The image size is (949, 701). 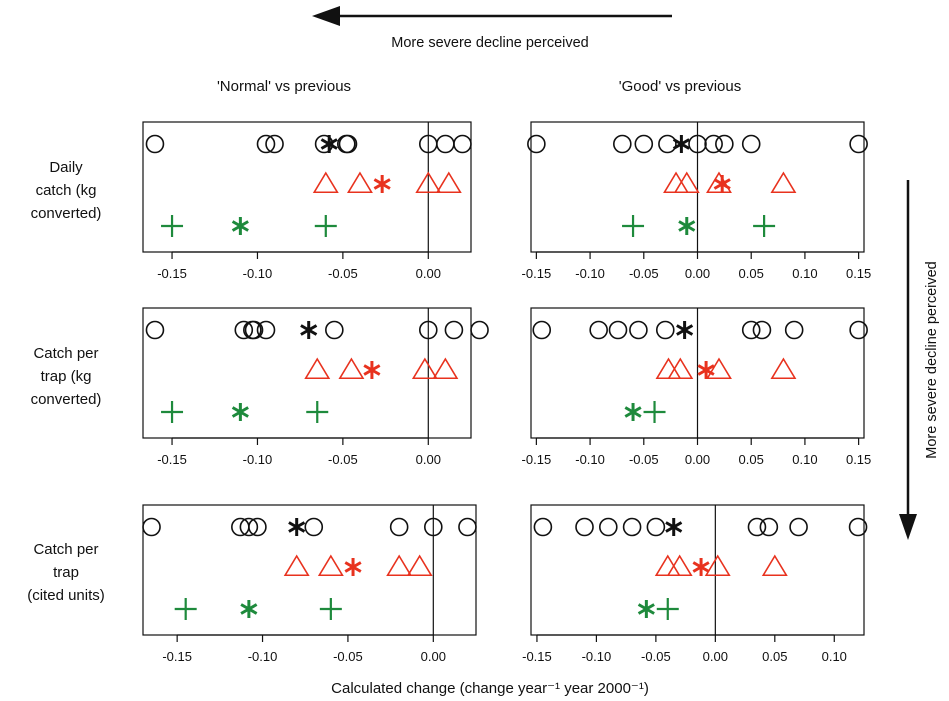 I want to click on row-label-3-line-3: (cited units), so click(x=66, y=595).